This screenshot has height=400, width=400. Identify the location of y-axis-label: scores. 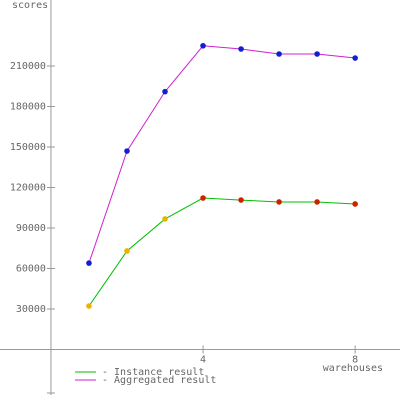
(30, 5).